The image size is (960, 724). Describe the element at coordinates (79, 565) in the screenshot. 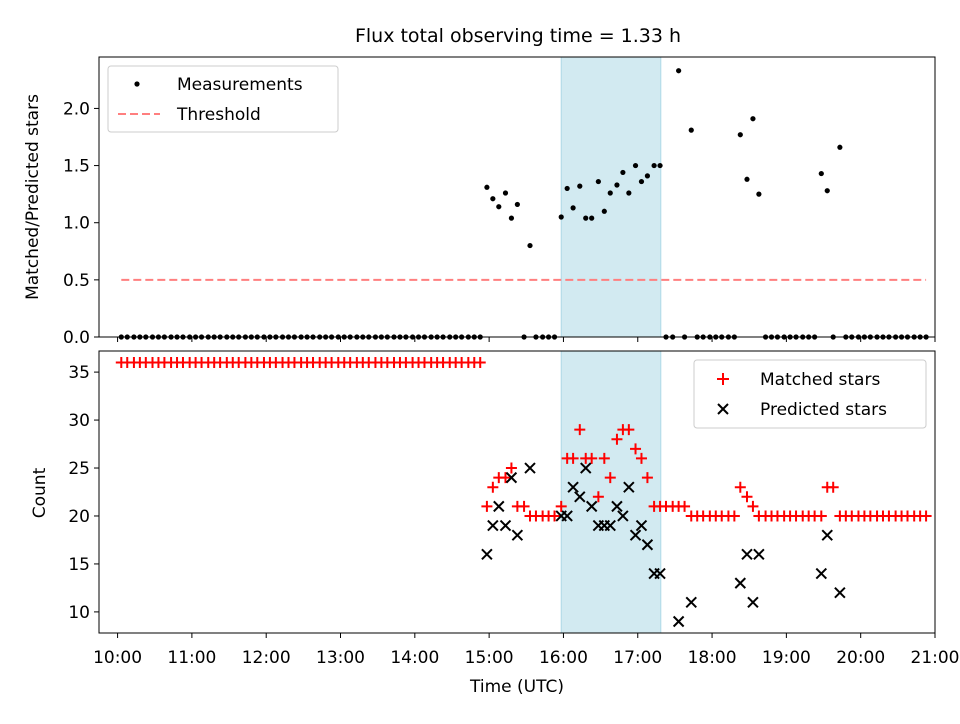

I see `bottom-y-tick-label: 15` at that location.